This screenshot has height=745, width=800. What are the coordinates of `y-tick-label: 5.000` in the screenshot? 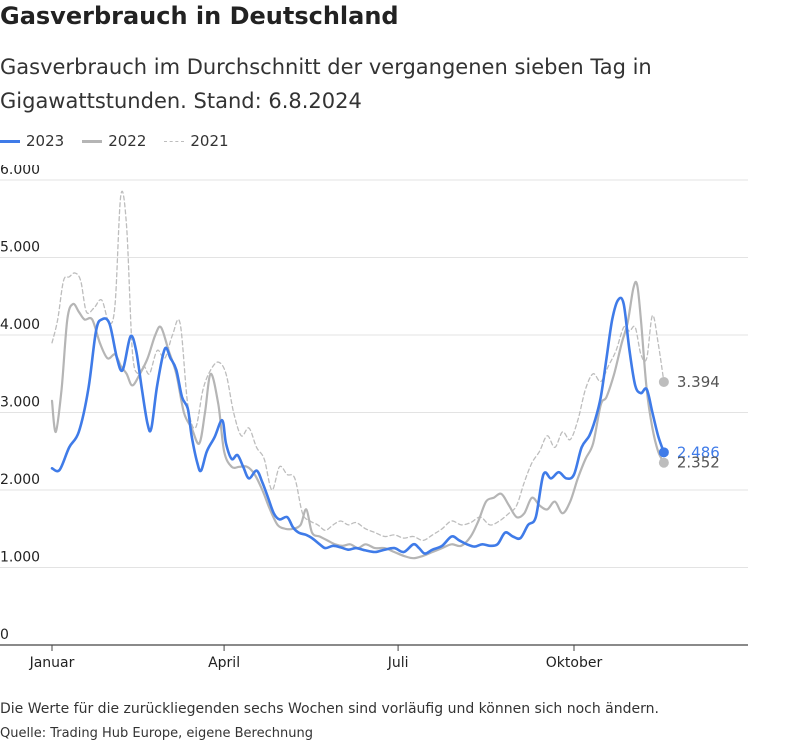 It's located at (20, 248).